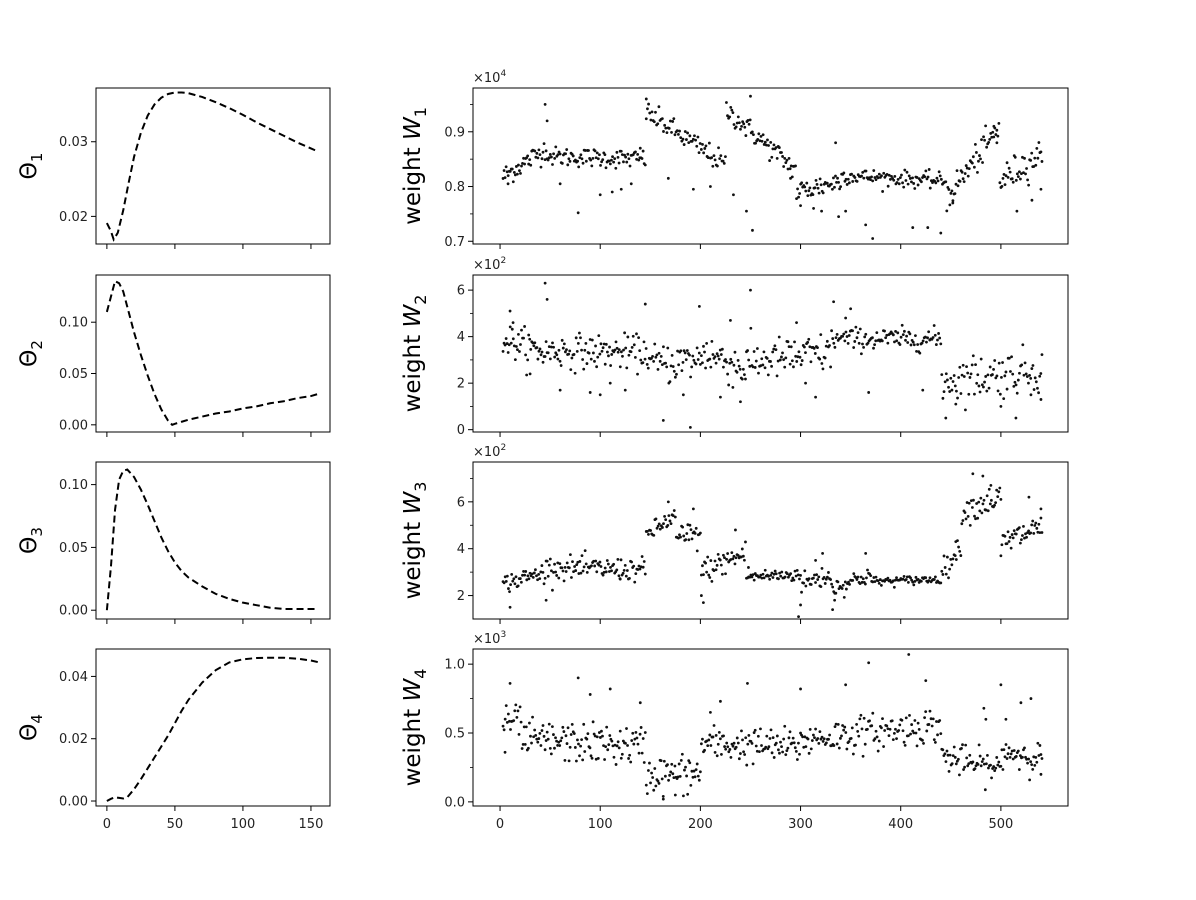 Image resolution: width=1196 pixels, height=900 pixels. What do you see at coordinates (800, 824) in the screenshot?
I see `x-tick-label: 300` at bounding box center [800, 824].